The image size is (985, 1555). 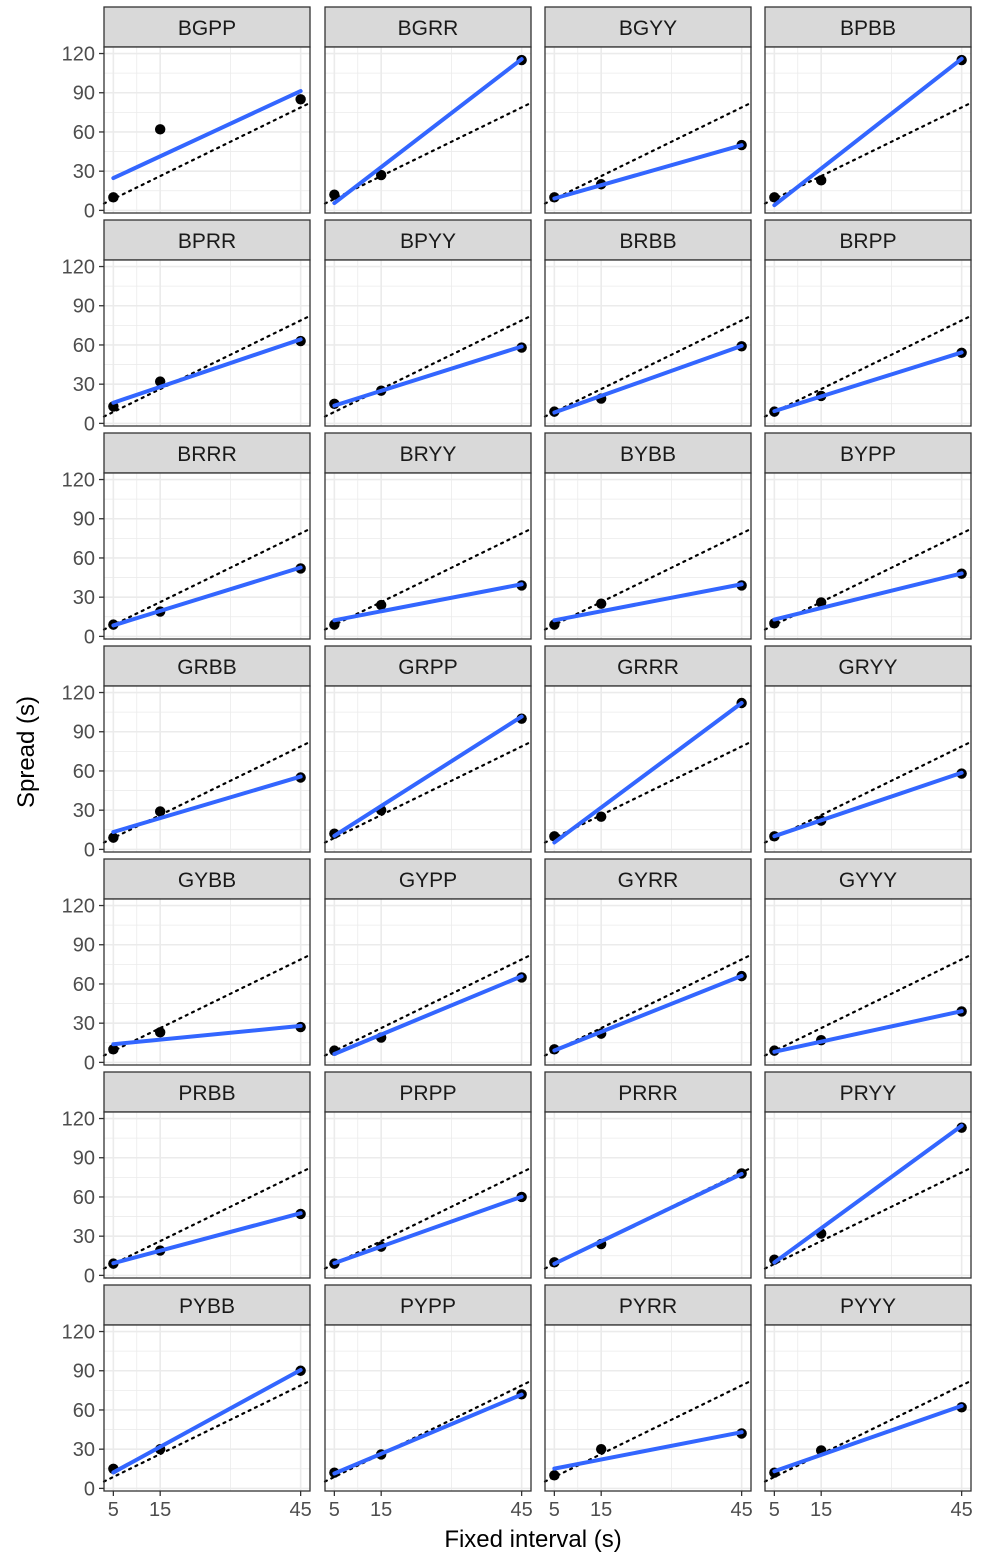 What do you see at coordinates (742, 1510) in the screenshot?
I see `x-tick-label: 45` at bounding box center [742, 1510].